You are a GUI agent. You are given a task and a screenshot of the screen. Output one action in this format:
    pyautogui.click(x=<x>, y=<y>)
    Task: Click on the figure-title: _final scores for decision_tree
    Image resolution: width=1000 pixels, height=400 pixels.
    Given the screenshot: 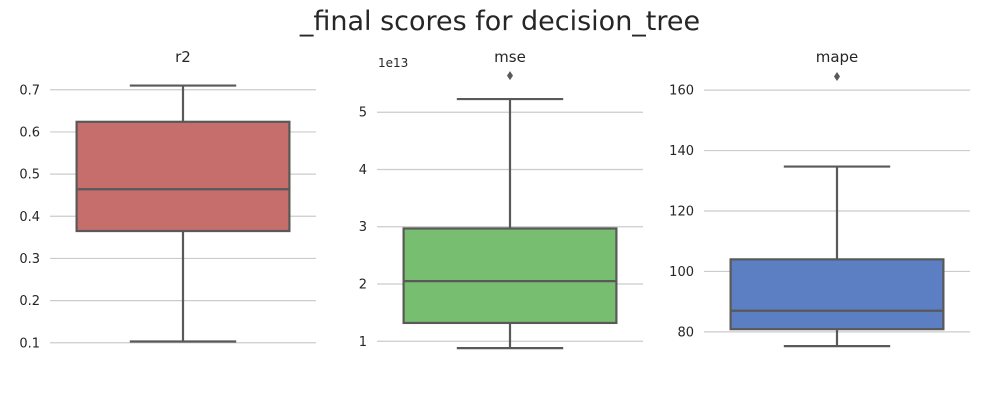 What is the action you would take?
    pyautogui.click(x=499, y=21)
    